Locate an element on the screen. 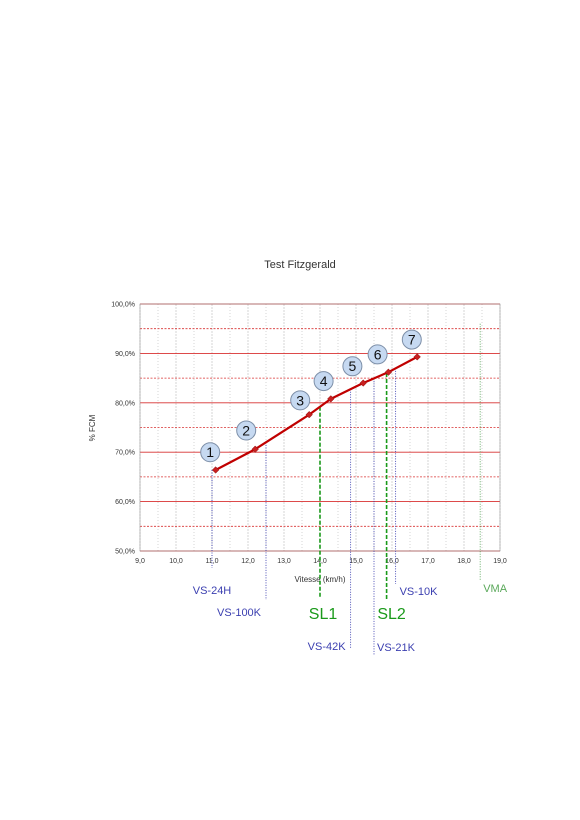  reference-label-vs-100k: VS-100K is located at coordinates (239, 613).